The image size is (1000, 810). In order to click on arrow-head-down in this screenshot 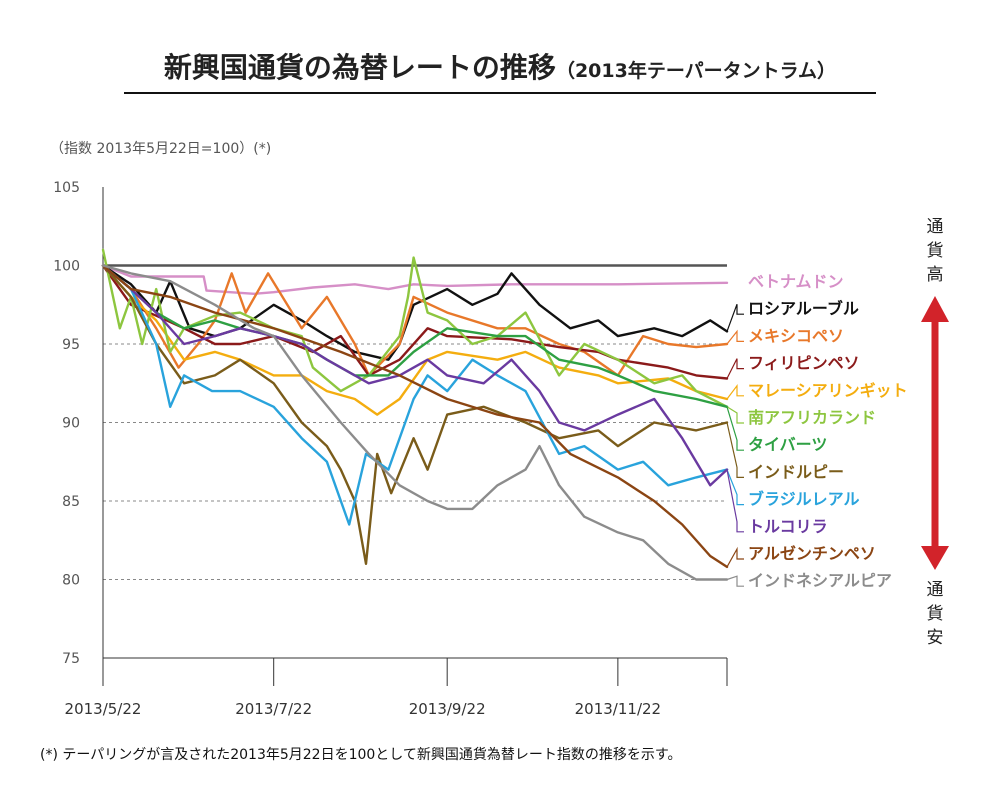, I will do `click(935, 558)`.